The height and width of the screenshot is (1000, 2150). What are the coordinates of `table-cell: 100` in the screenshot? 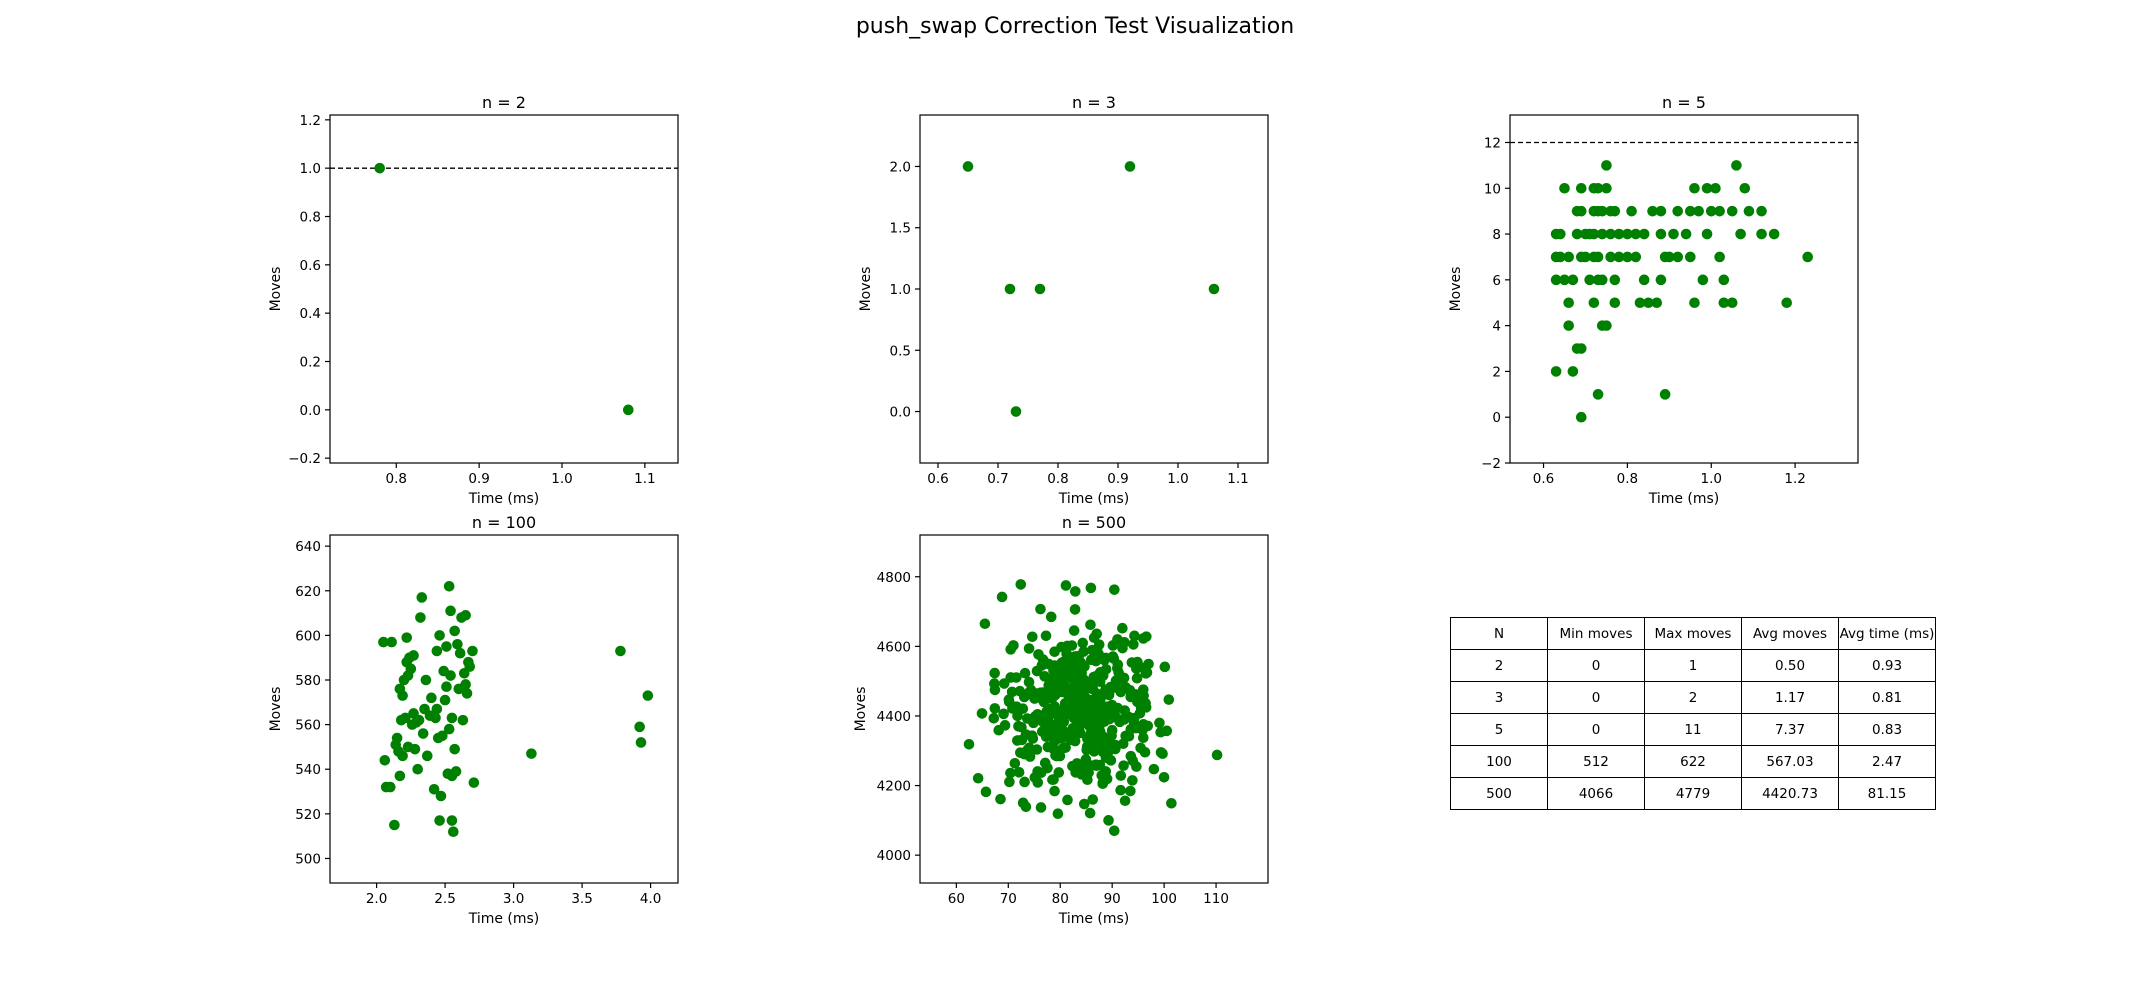 It's located at (1499, 761).